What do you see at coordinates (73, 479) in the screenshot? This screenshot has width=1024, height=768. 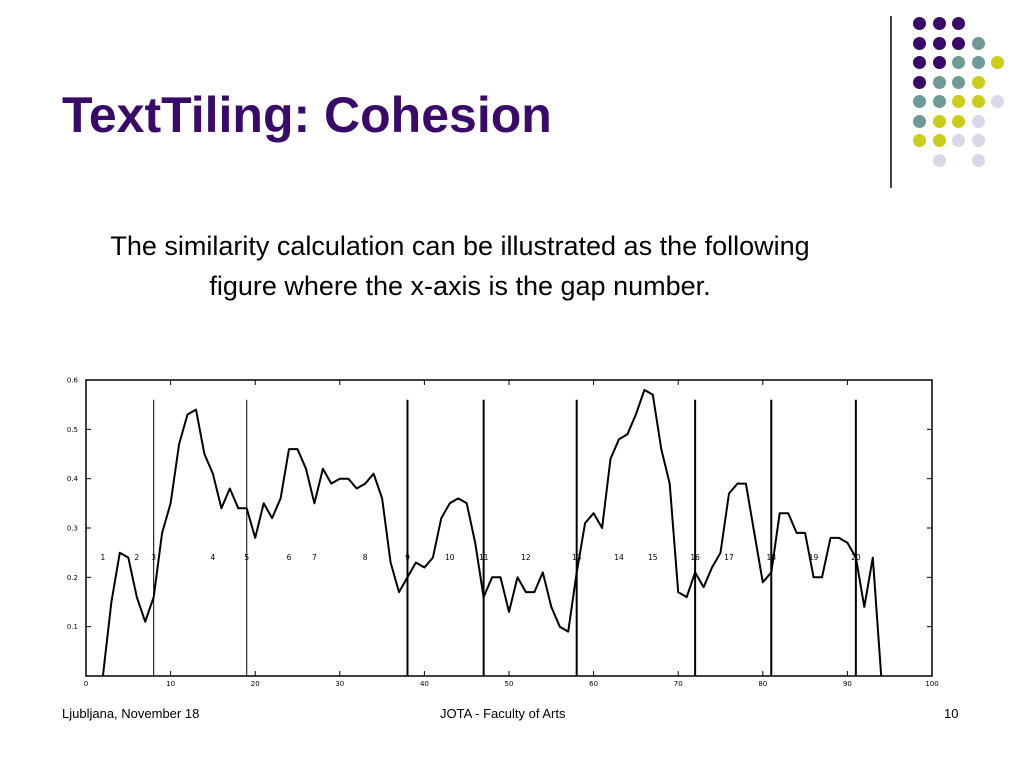 I see `y-tick-label: 0.4` at bounding box center [73, 479].